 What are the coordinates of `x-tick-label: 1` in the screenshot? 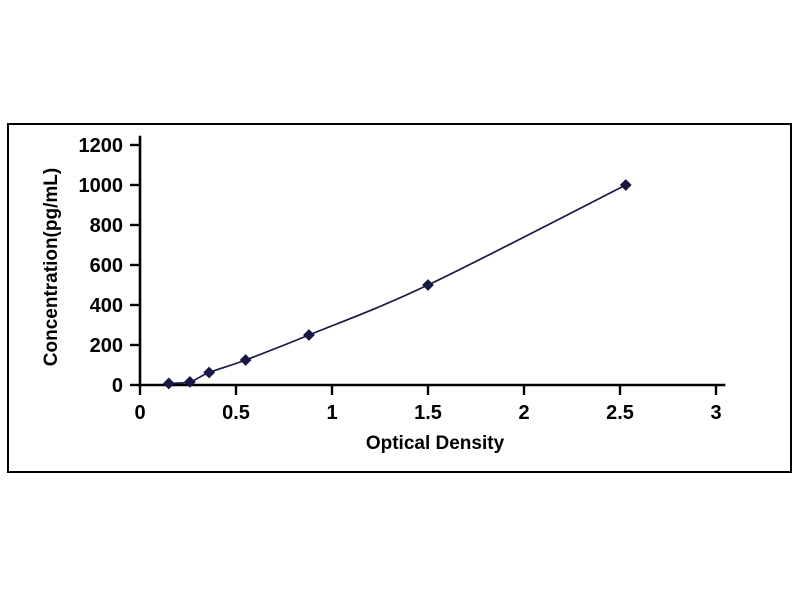 It's located at (331, 413).